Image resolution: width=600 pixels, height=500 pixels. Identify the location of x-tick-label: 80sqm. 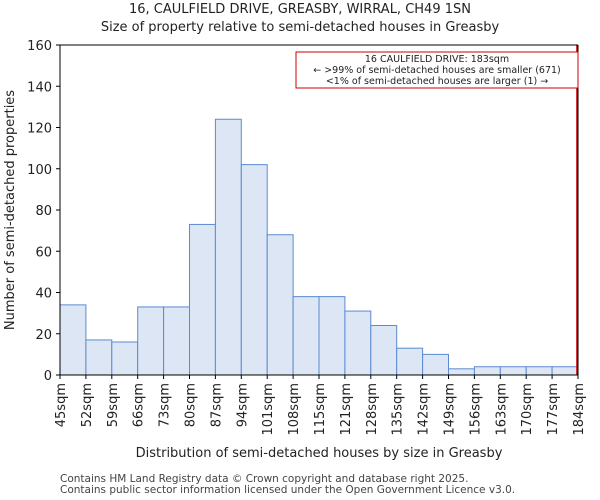
(191, 405).